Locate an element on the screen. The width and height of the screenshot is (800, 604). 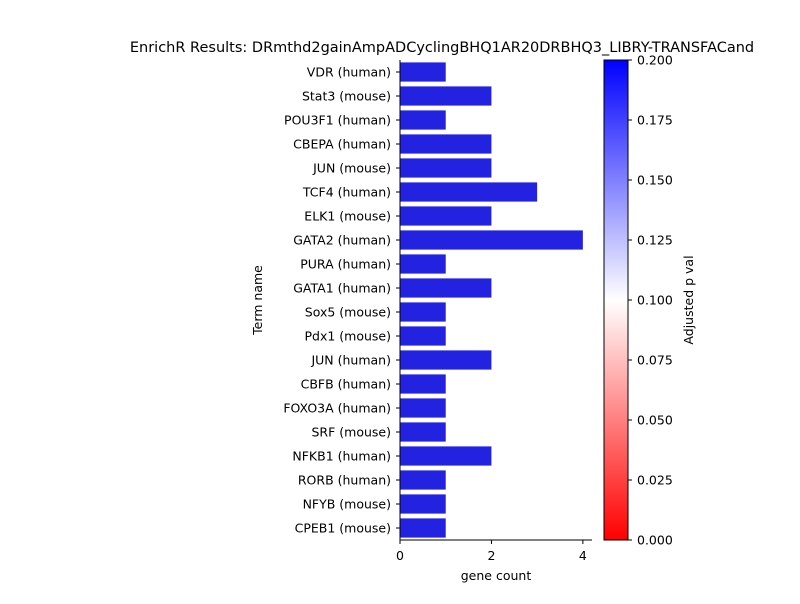
colorbar-tick-label: 0.150 is located at coordinates (655, 180).